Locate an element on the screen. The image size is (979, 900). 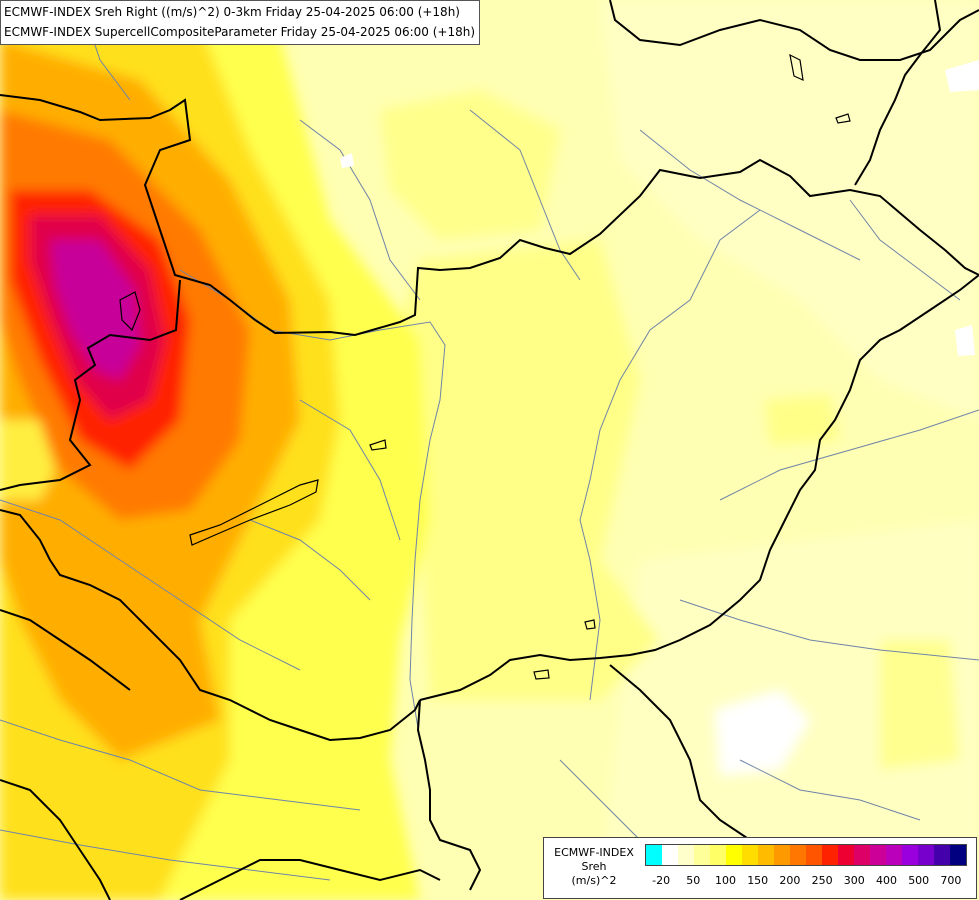
legend-tick-label: -20 is located at coordinates (661, 880).